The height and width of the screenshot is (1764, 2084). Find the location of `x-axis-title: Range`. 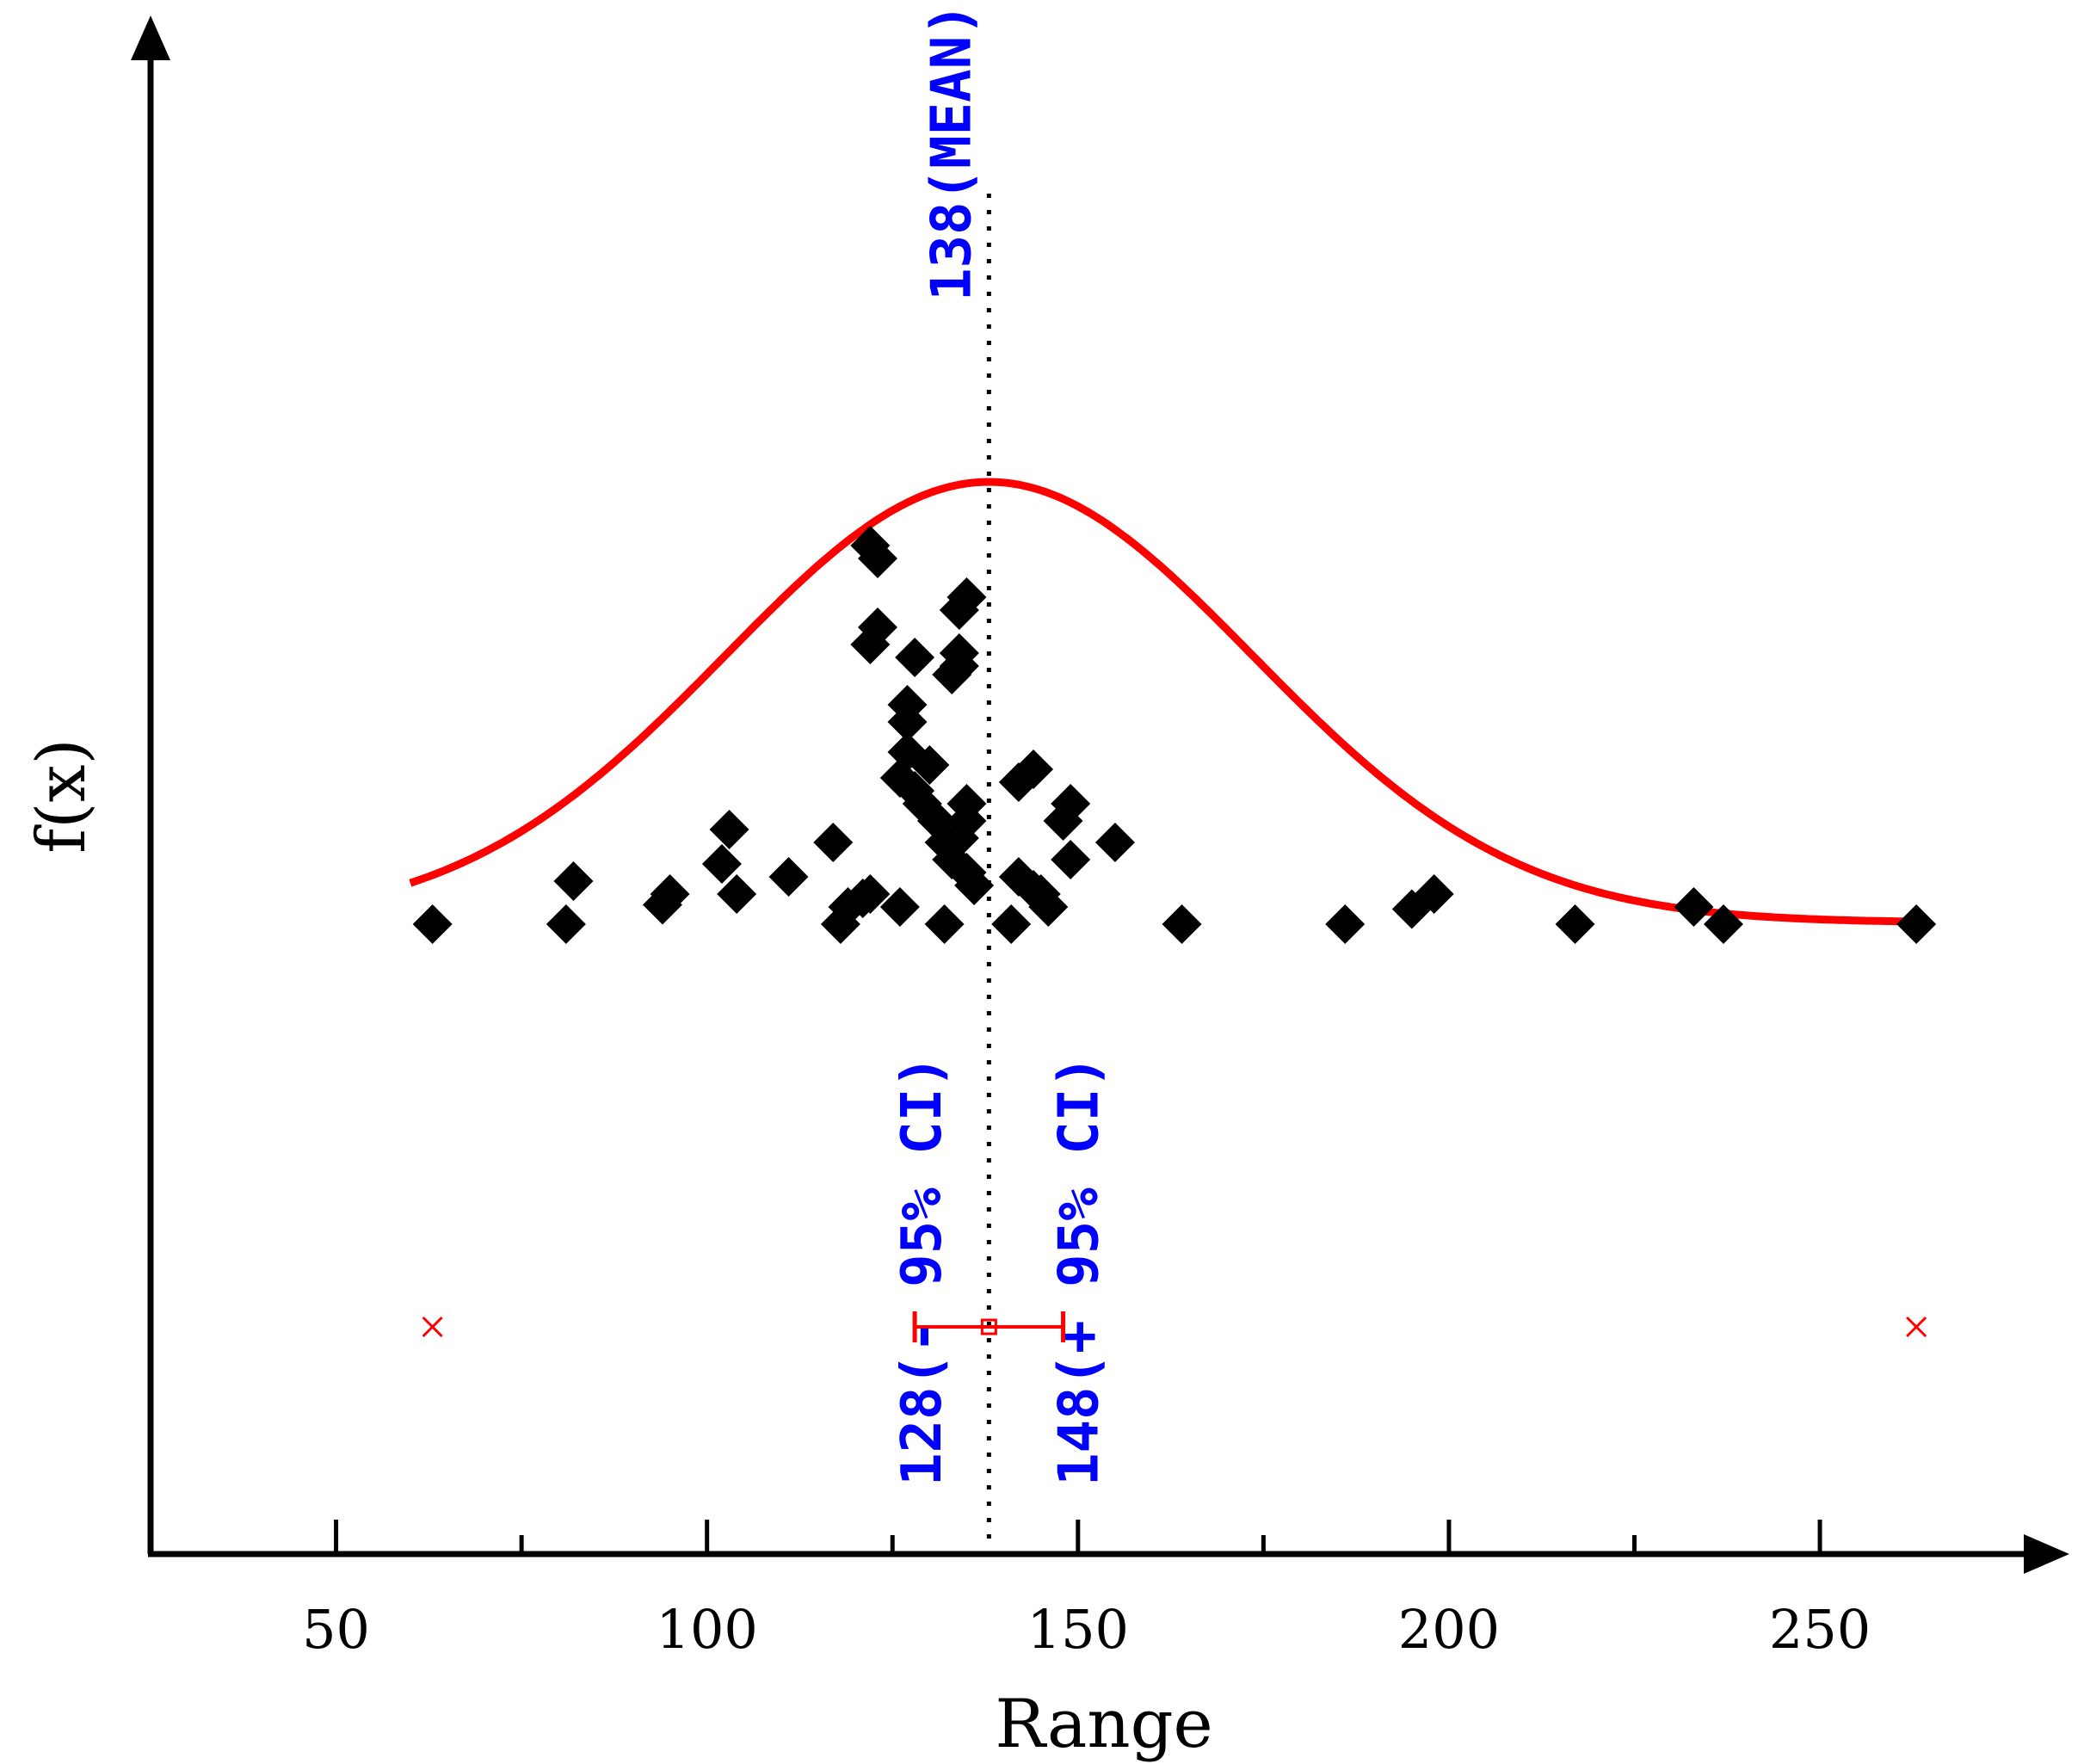

x-axis-title: Range is located at coordinates (1103, 1724).